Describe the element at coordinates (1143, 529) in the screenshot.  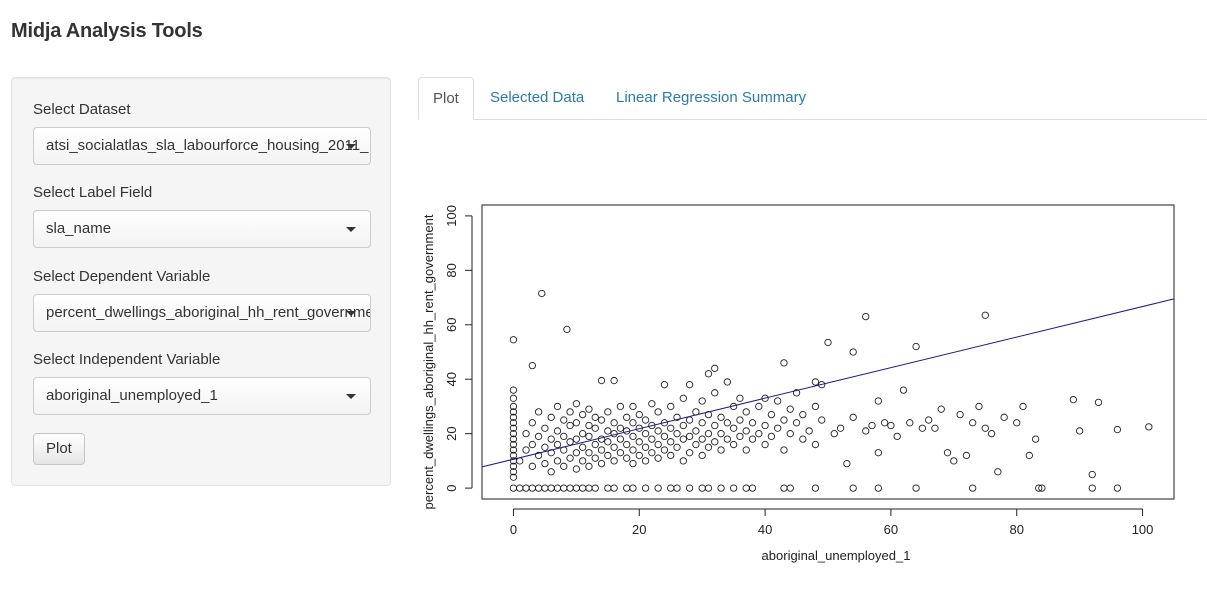
I see `x-tick-label: 100` at that location.